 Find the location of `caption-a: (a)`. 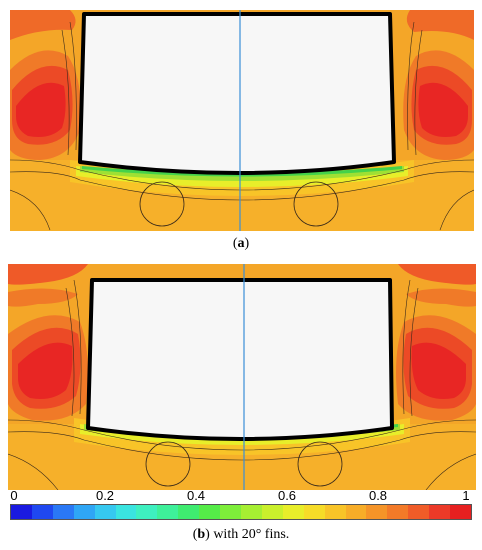

caption-a: (a) is located at coordinates (241, 243).